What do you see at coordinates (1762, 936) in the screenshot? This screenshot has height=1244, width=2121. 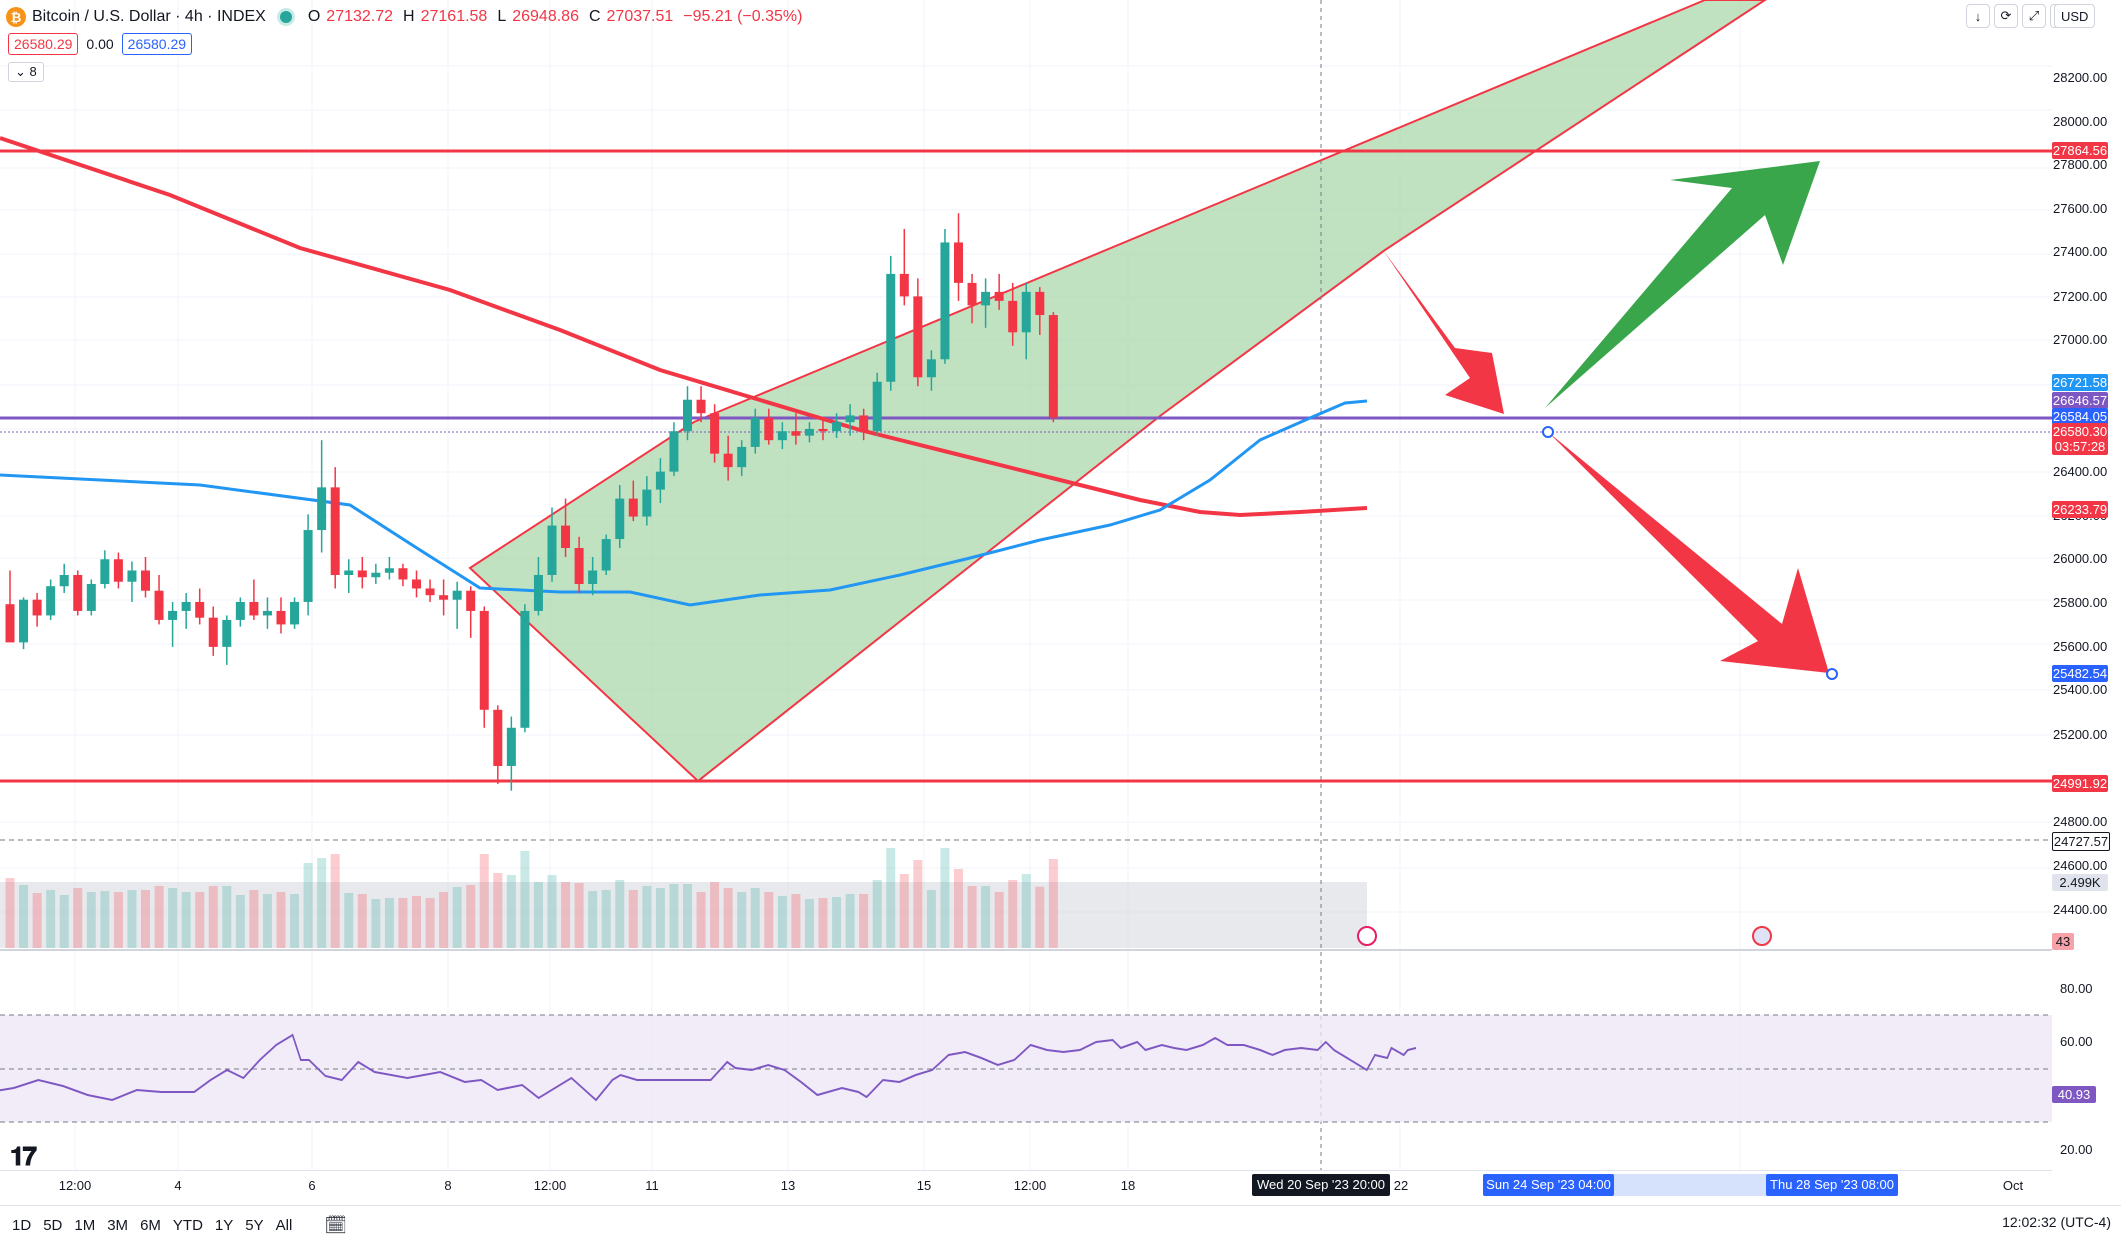 I see `event-icon-flag` at bounding box center [1762, 936].